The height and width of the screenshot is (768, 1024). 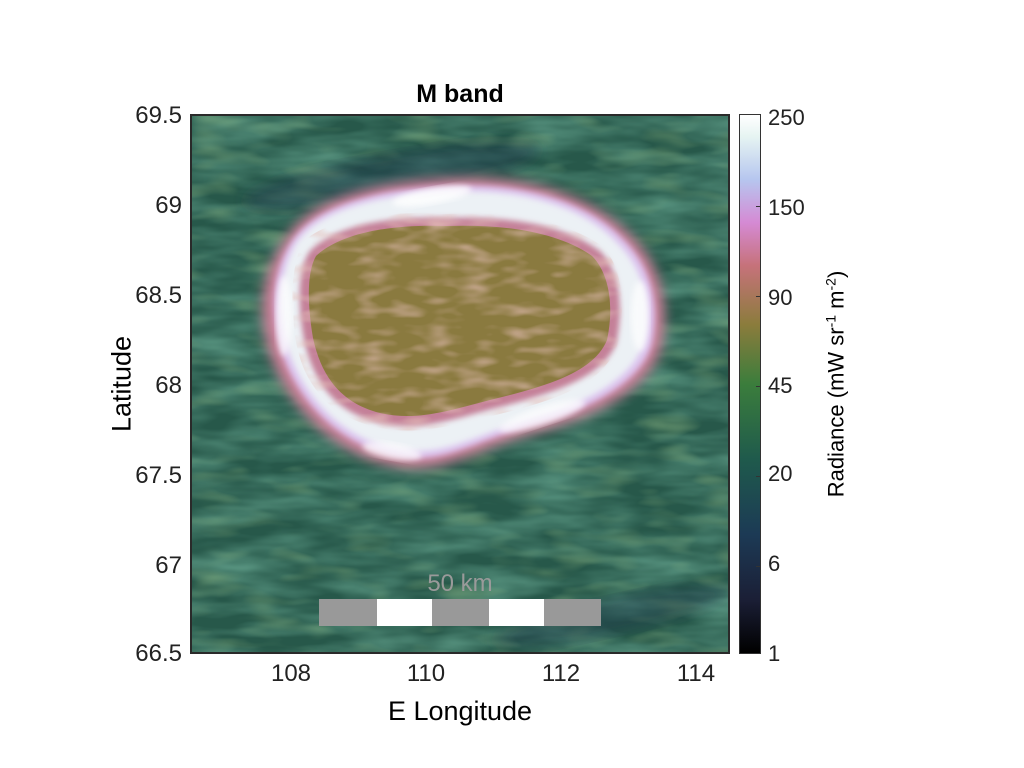 I want to click on chart-title: M band, so click(x=460, y=94).